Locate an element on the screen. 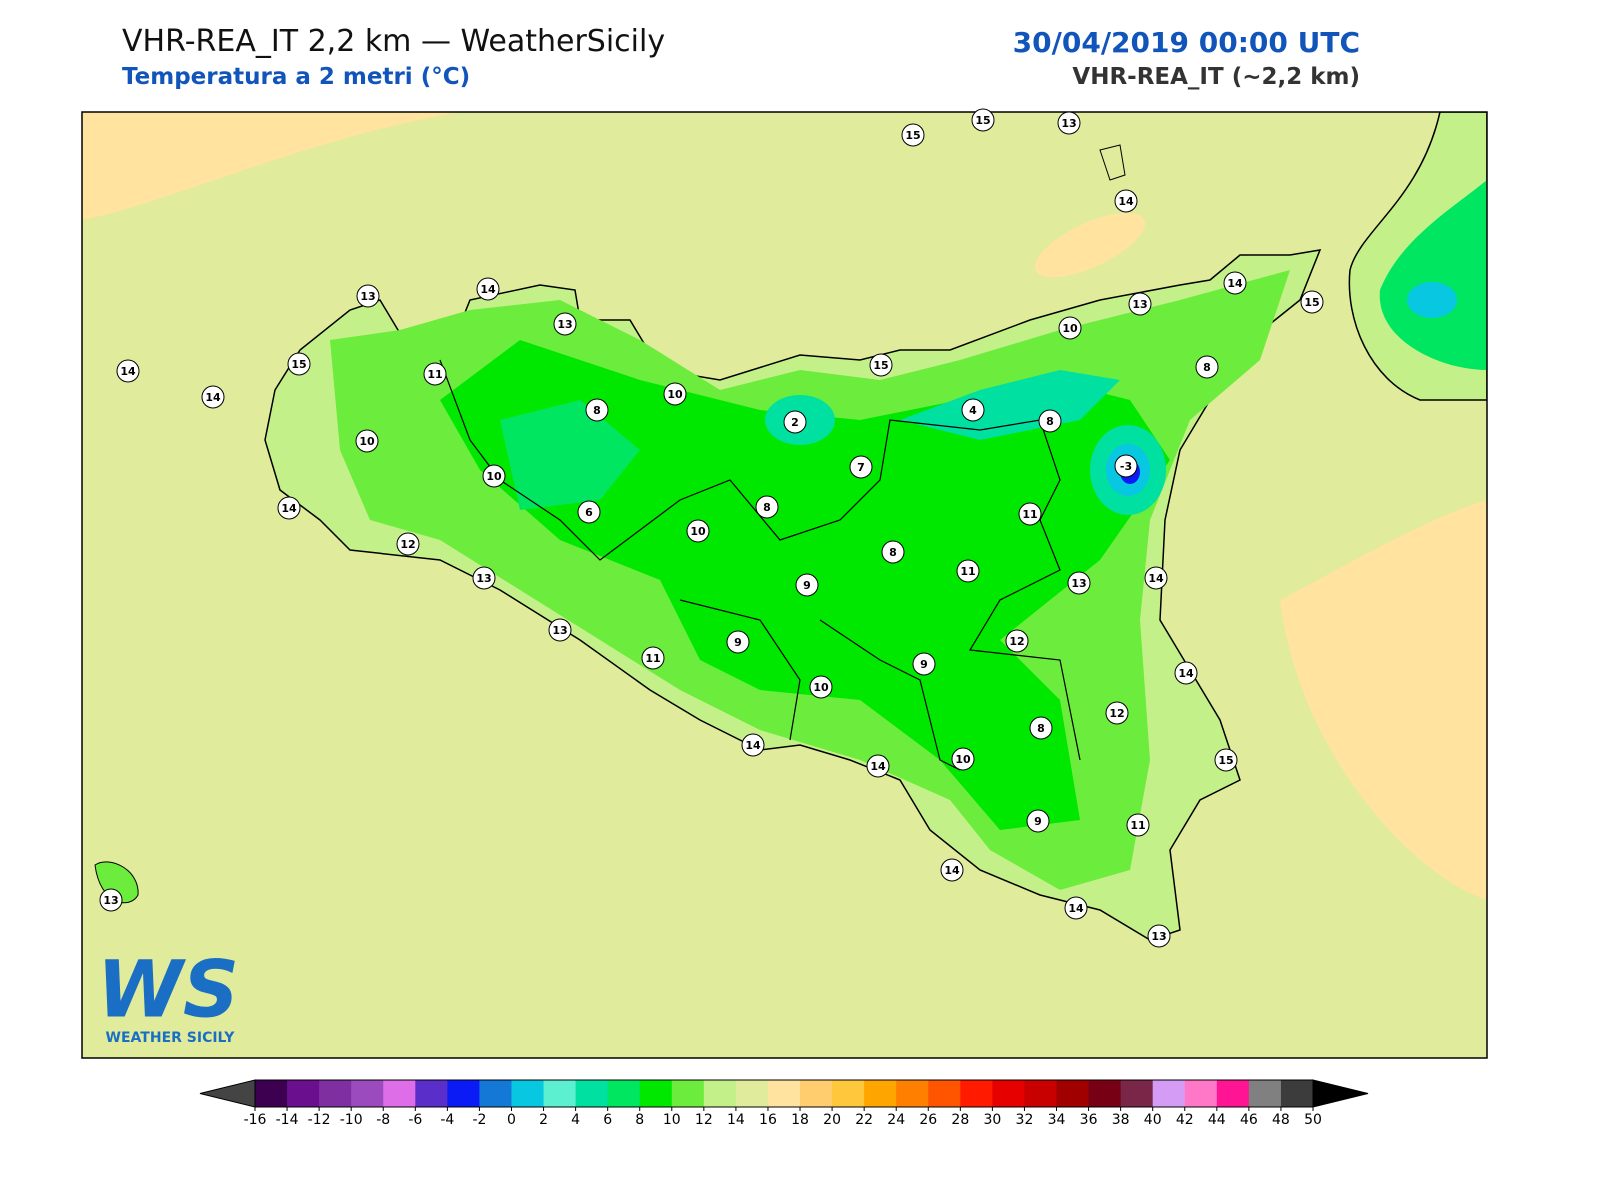  colorbar-tick-label: -4 is located at coordinates (447, 1120).